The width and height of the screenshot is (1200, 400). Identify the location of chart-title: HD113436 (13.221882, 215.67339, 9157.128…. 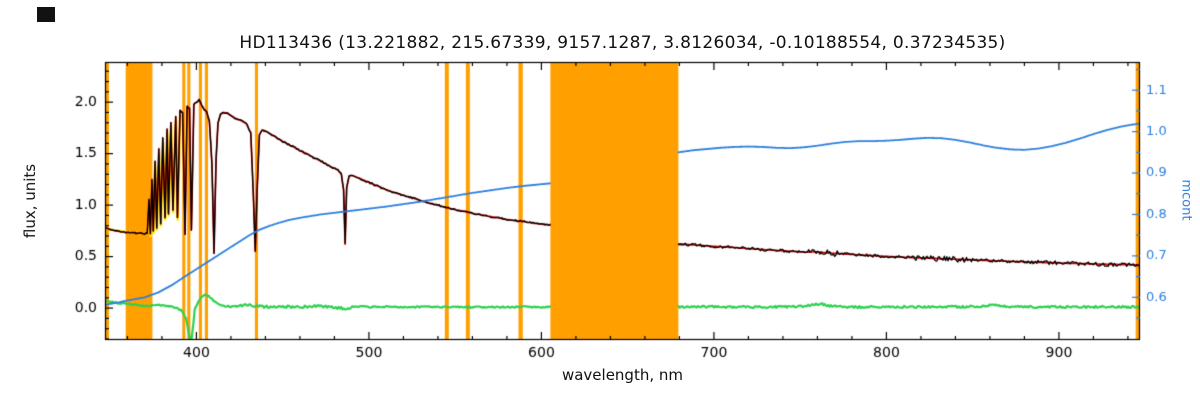
(622, 43).